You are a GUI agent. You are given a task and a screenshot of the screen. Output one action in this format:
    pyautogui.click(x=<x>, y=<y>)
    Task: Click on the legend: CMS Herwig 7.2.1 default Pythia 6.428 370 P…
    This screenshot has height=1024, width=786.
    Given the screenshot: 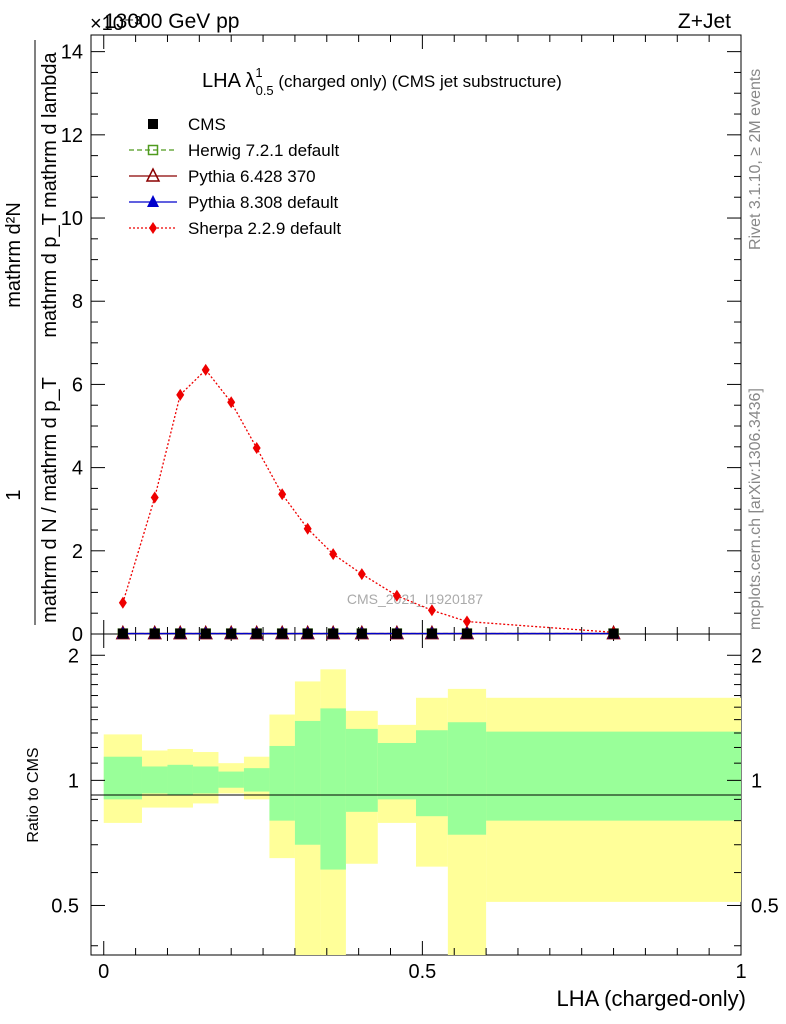 What is the action you would take?
    pyautogui.click(x=235, y=176)
    